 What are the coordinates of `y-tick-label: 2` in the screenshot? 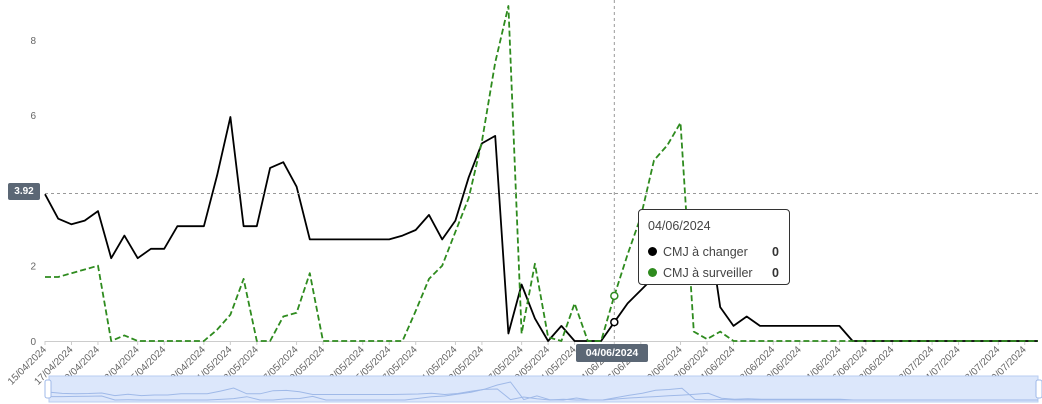 It's located at (33, 267).